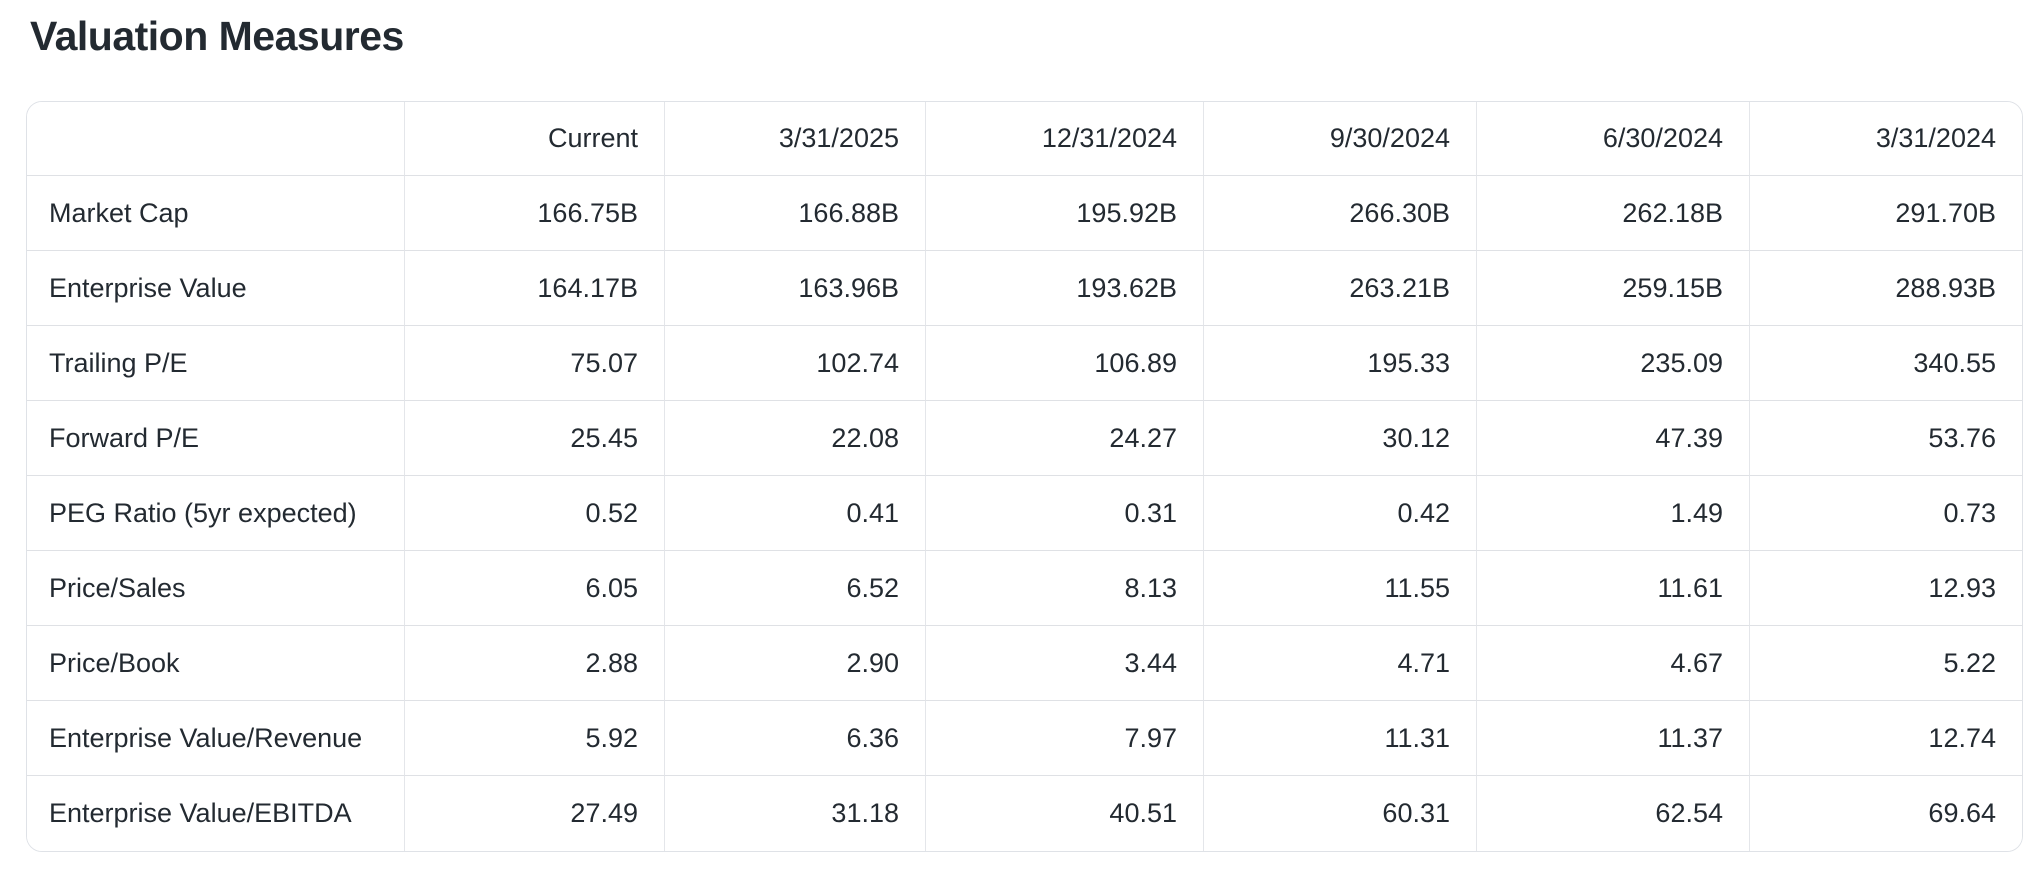 Image resolution: width=2036 pixels, height=876 pixels. Describe the element at coordinates (1886, 214) in the screenshot. I see `cell-value: 291.70B` at that location.